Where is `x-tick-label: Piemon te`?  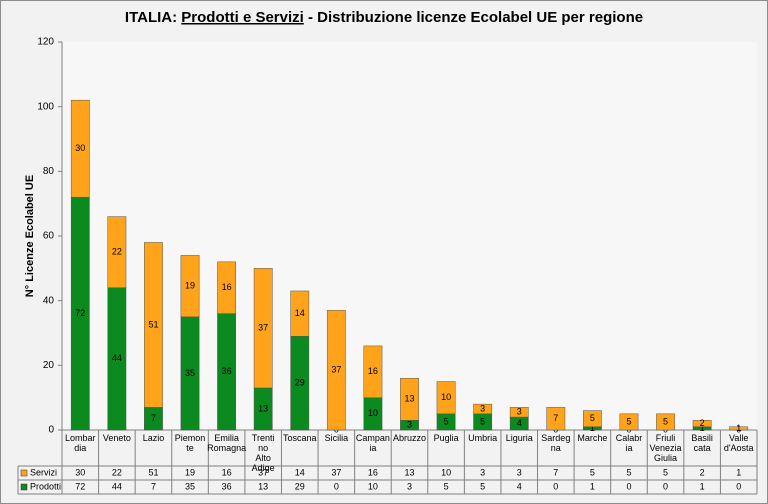
x-tick-label: Piemon te is located at coordinates (190, 443).